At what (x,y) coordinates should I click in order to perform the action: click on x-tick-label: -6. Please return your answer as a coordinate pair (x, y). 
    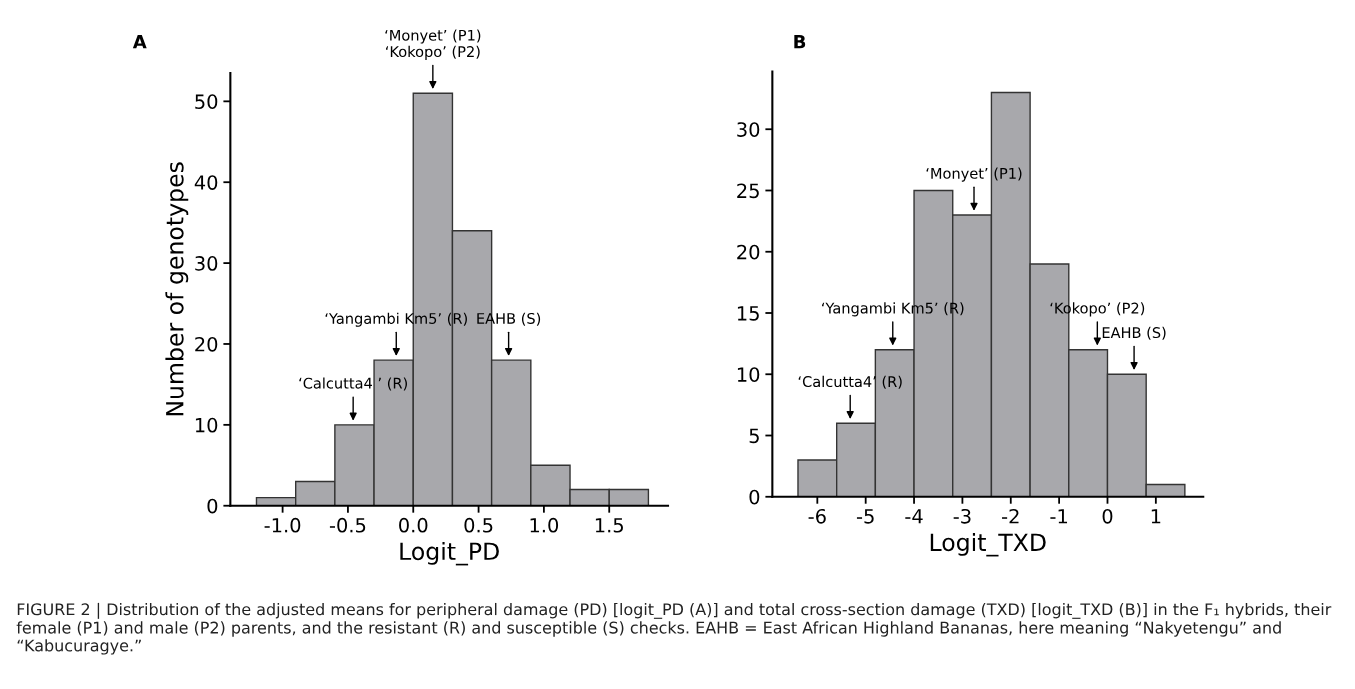
    Looking at the image, I should click on (817, 516).